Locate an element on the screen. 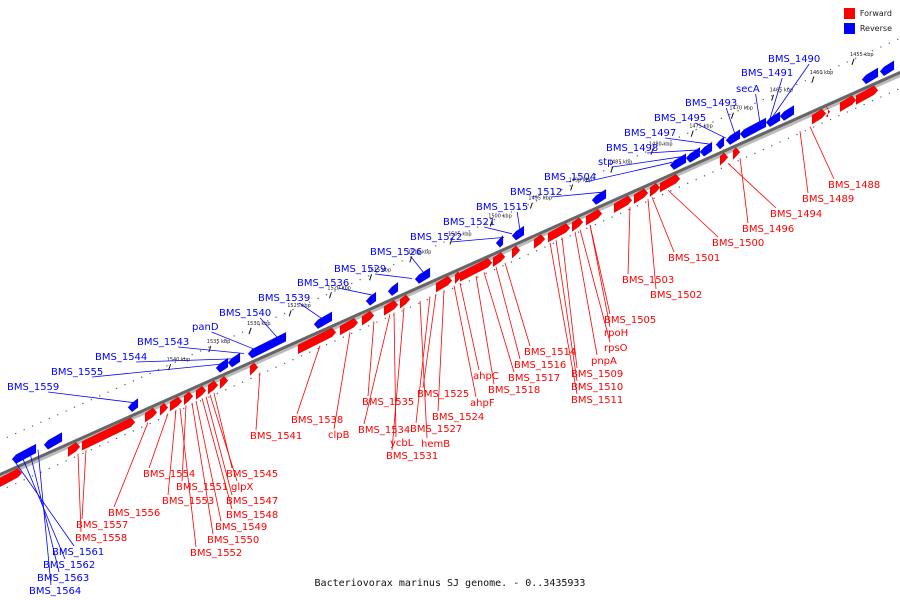  forward-gene-label: BMS_1527 is located at coordinates (436, 429).